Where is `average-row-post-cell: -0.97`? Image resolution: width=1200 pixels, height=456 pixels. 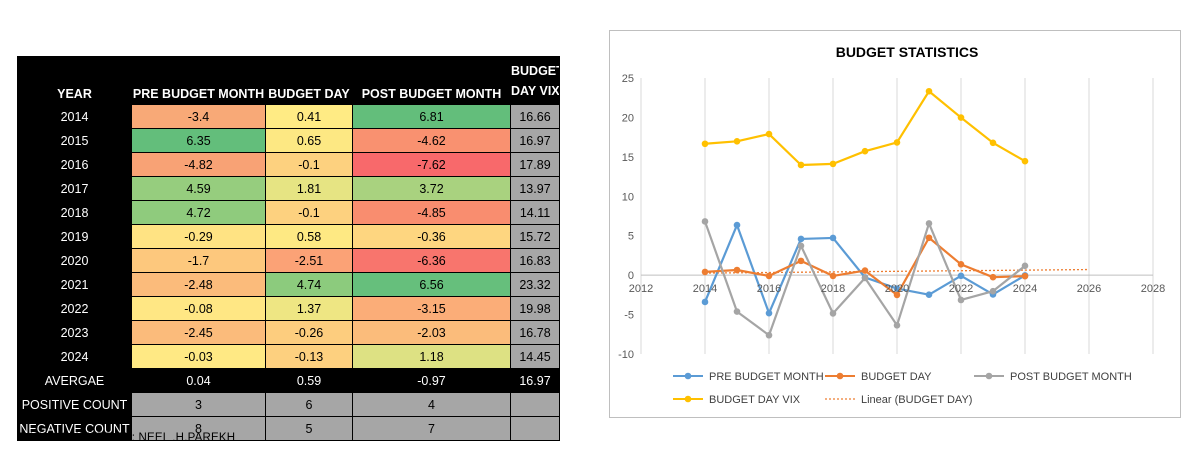 average-row-post-cell: -0.97 is located at coordinates (431, 380).